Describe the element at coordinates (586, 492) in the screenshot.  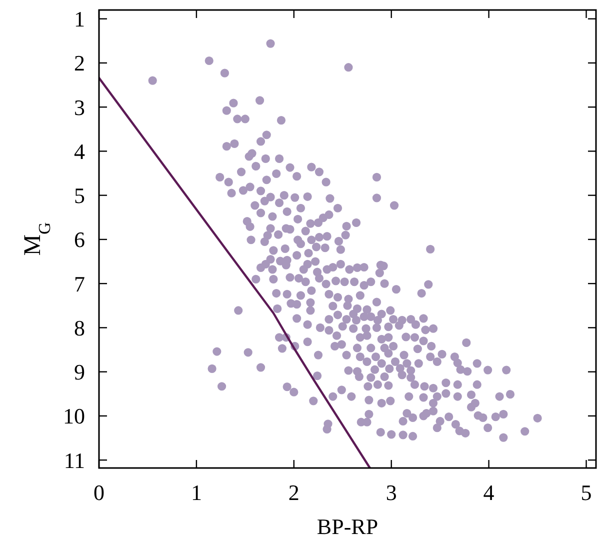
I see `x-tick-label: 5` at that location.